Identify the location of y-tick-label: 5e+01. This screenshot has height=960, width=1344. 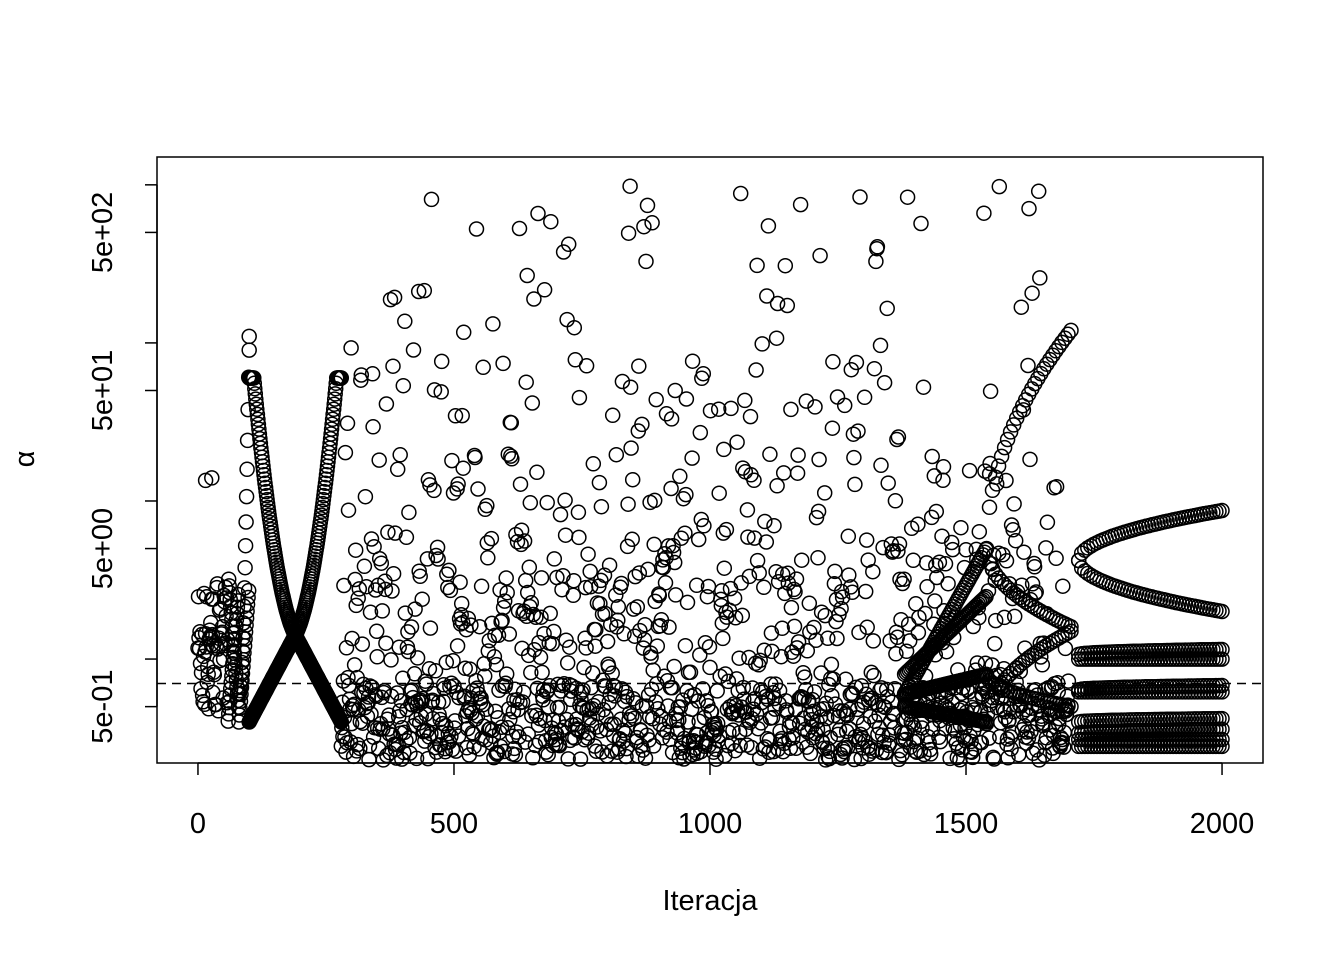
(103, 390).